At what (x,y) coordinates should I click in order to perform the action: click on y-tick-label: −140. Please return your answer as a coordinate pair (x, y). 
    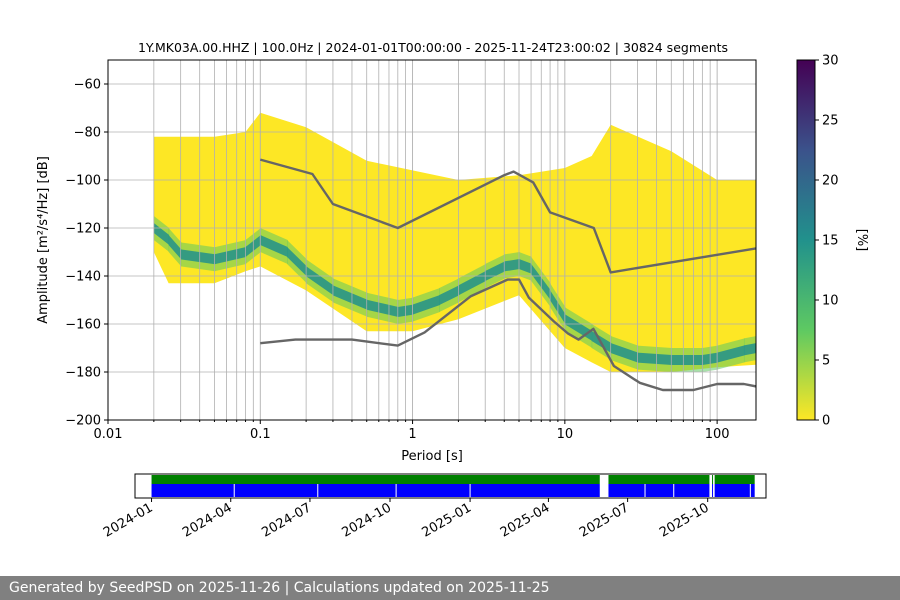
    Looking at the image, I should click on (83, 277).